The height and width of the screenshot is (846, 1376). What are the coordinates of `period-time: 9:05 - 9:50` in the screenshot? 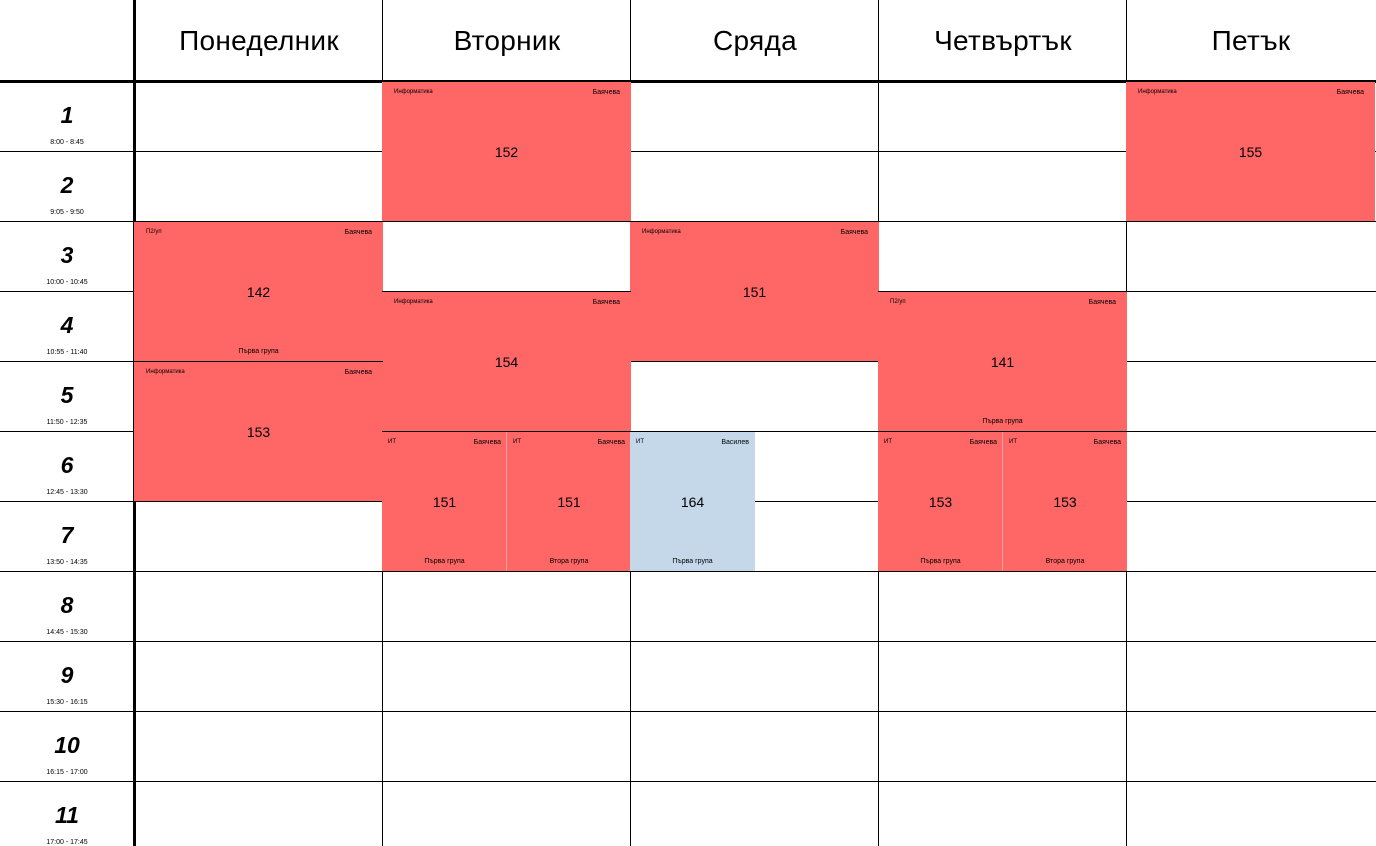 It's located at (67, 212).